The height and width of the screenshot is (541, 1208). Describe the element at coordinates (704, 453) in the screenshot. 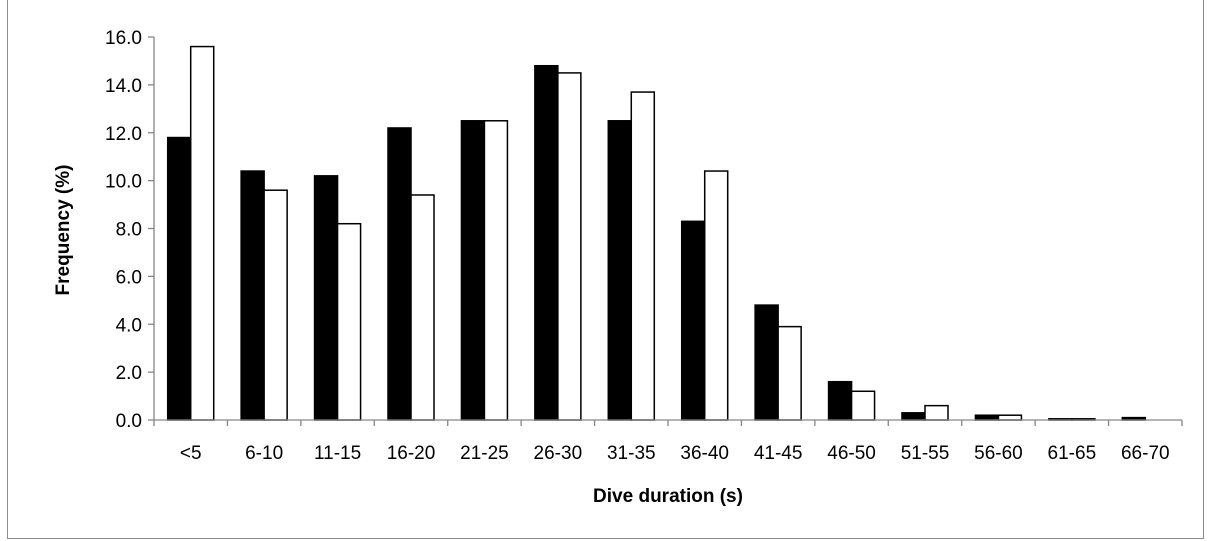

I see `x-tick-label: 36-40` at that location.